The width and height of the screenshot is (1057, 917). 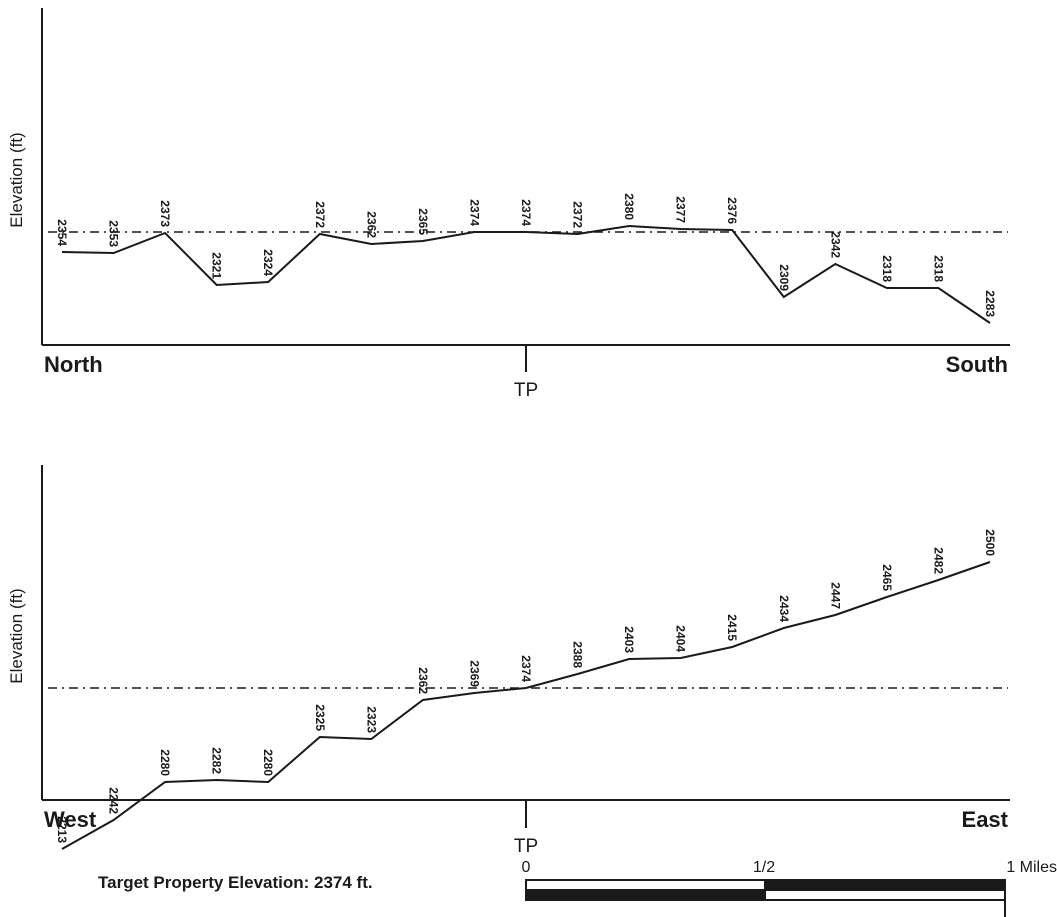 What do you see at coordinates (629, 206) in the screenshot?
I see `elevation-point-label: 2380` at bounding box center [629, 206].